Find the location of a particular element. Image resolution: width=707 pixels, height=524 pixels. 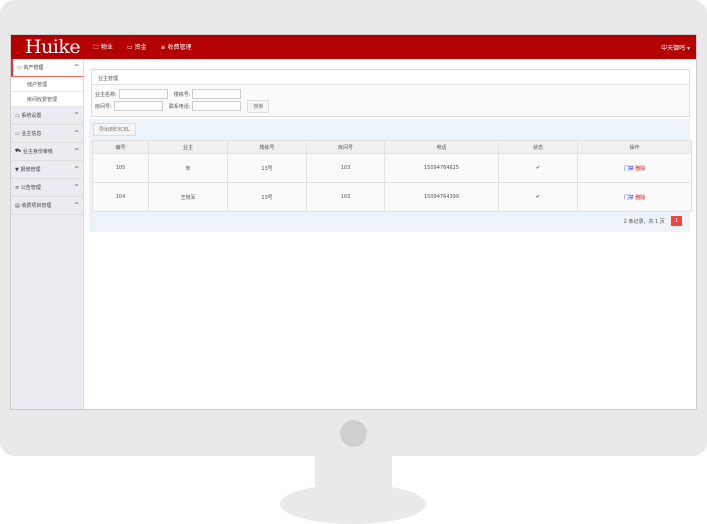

column-header: 楼栋号 is located at coordinates (267, 147).